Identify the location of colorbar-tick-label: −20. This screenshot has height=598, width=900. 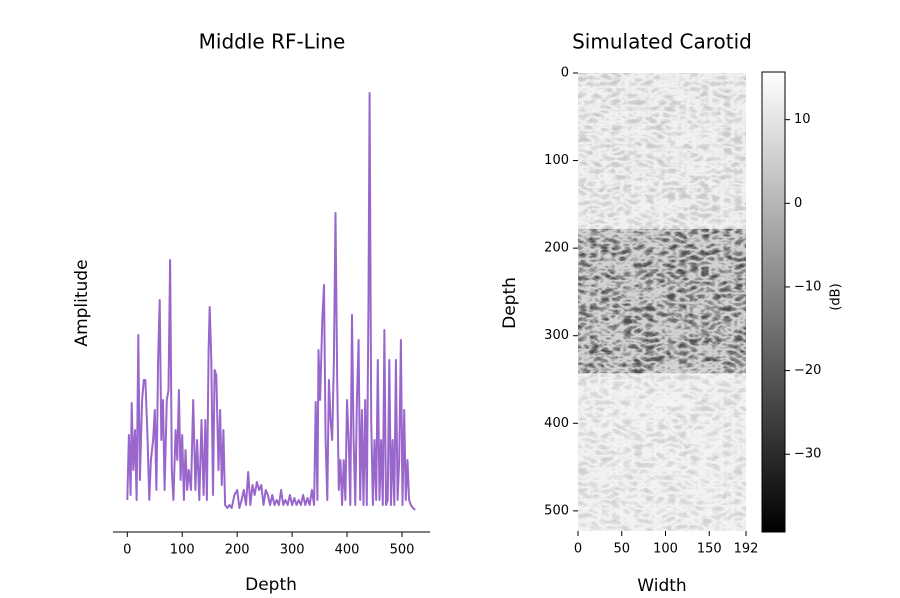
(807, 370).